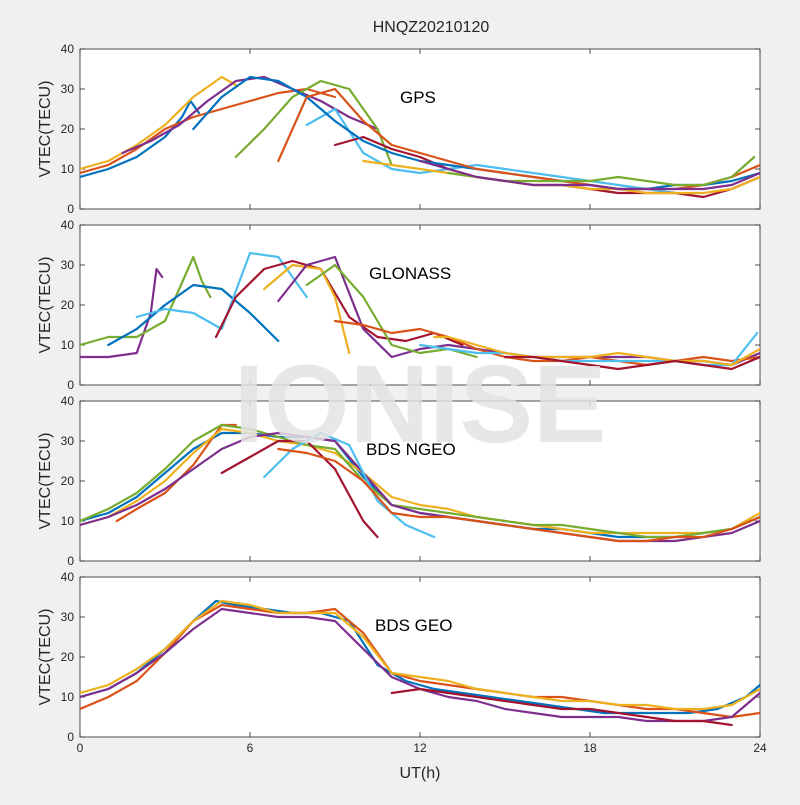  I want to click on x-axis-label: UT(h), so click(420, 773).